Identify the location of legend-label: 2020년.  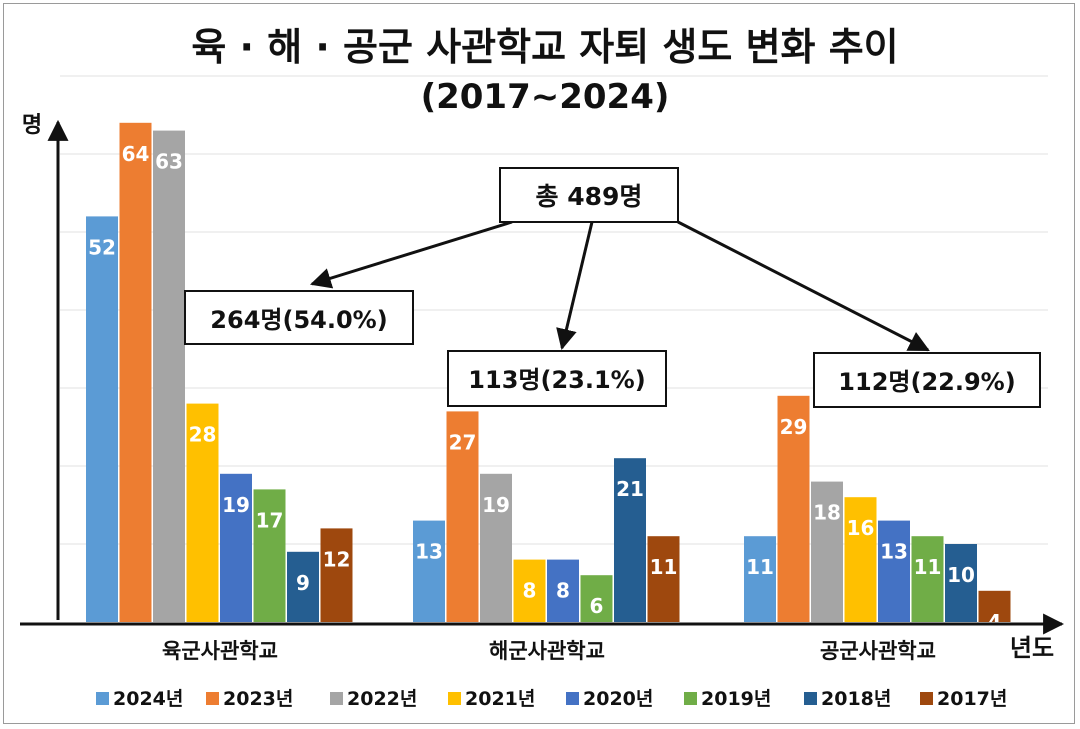
(618, 699).